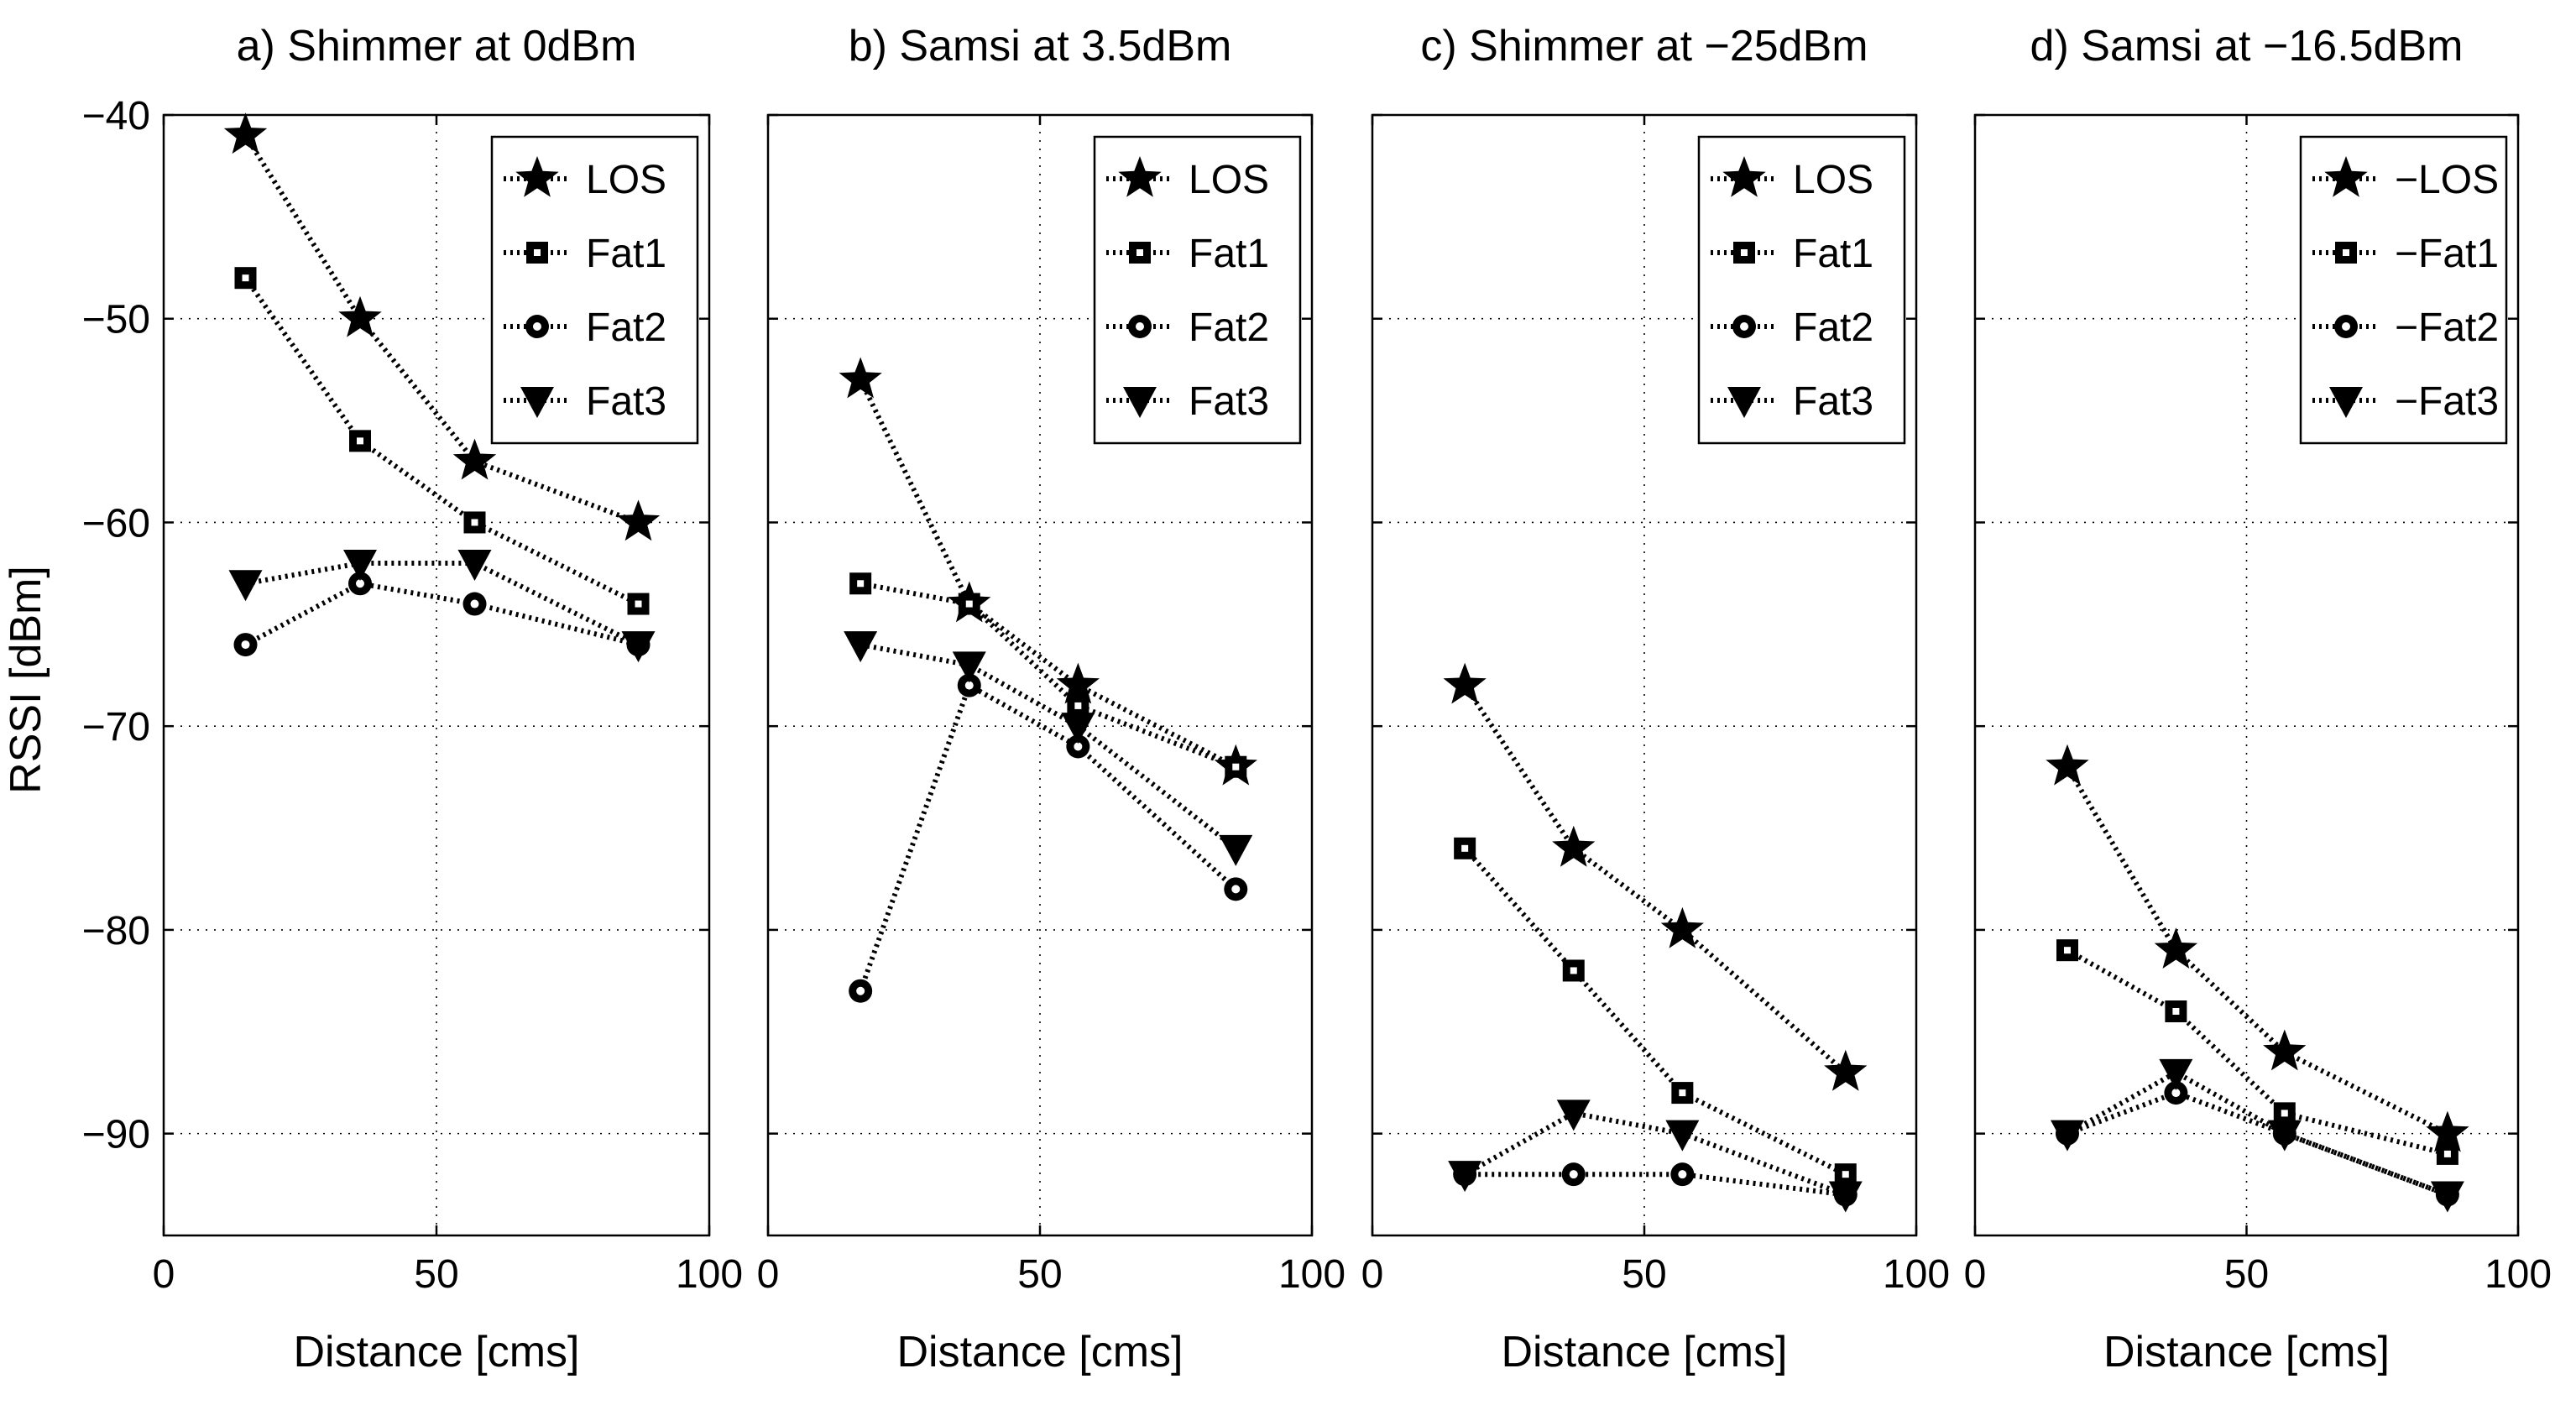 This screenshot has height=1405, width=2576. I want to click on legend: −LOS −Fat1 −Fat2 −Fat3, so click(2403, 290).